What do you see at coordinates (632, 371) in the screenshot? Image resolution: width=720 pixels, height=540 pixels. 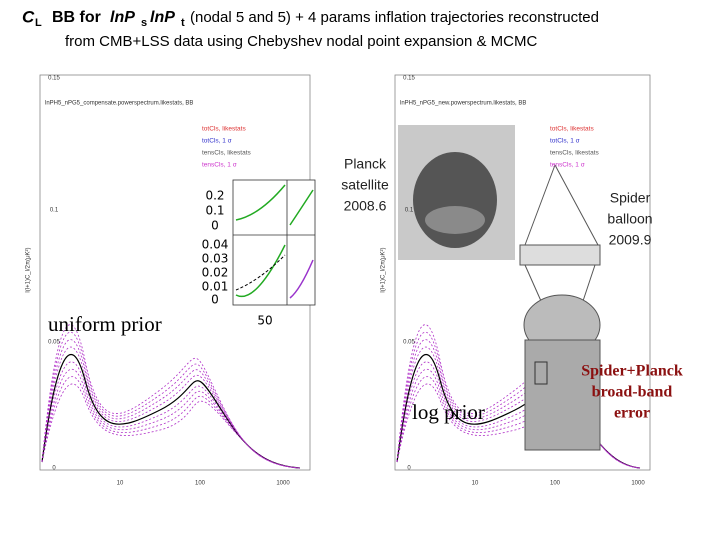 I see `spider-planck-label: Spider+Planck` at bounding box center [632, 371].